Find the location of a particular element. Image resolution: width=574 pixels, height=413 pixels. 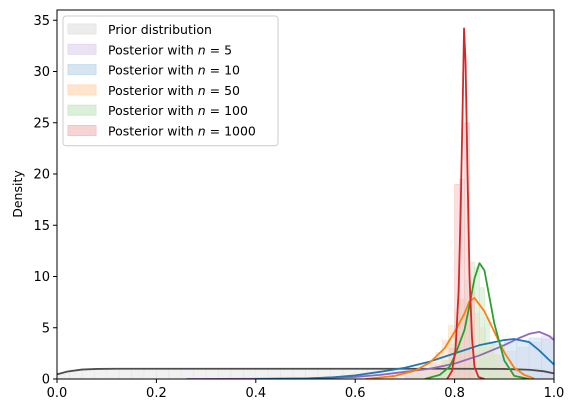

x-tick-label-5: 1.0 is located at coordinates (554, 393).